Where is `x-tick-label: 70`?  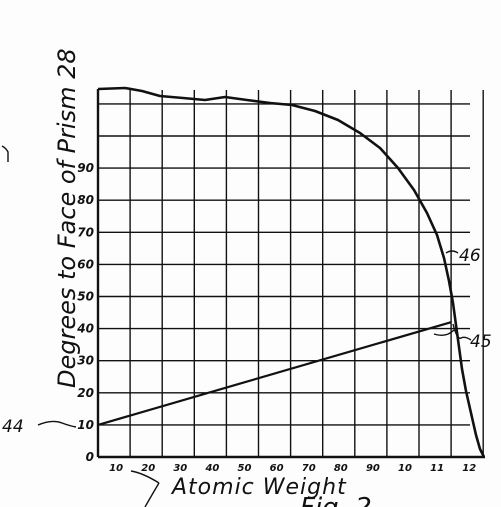
x-tick-label: 70 is located at coordinates (309, 468).